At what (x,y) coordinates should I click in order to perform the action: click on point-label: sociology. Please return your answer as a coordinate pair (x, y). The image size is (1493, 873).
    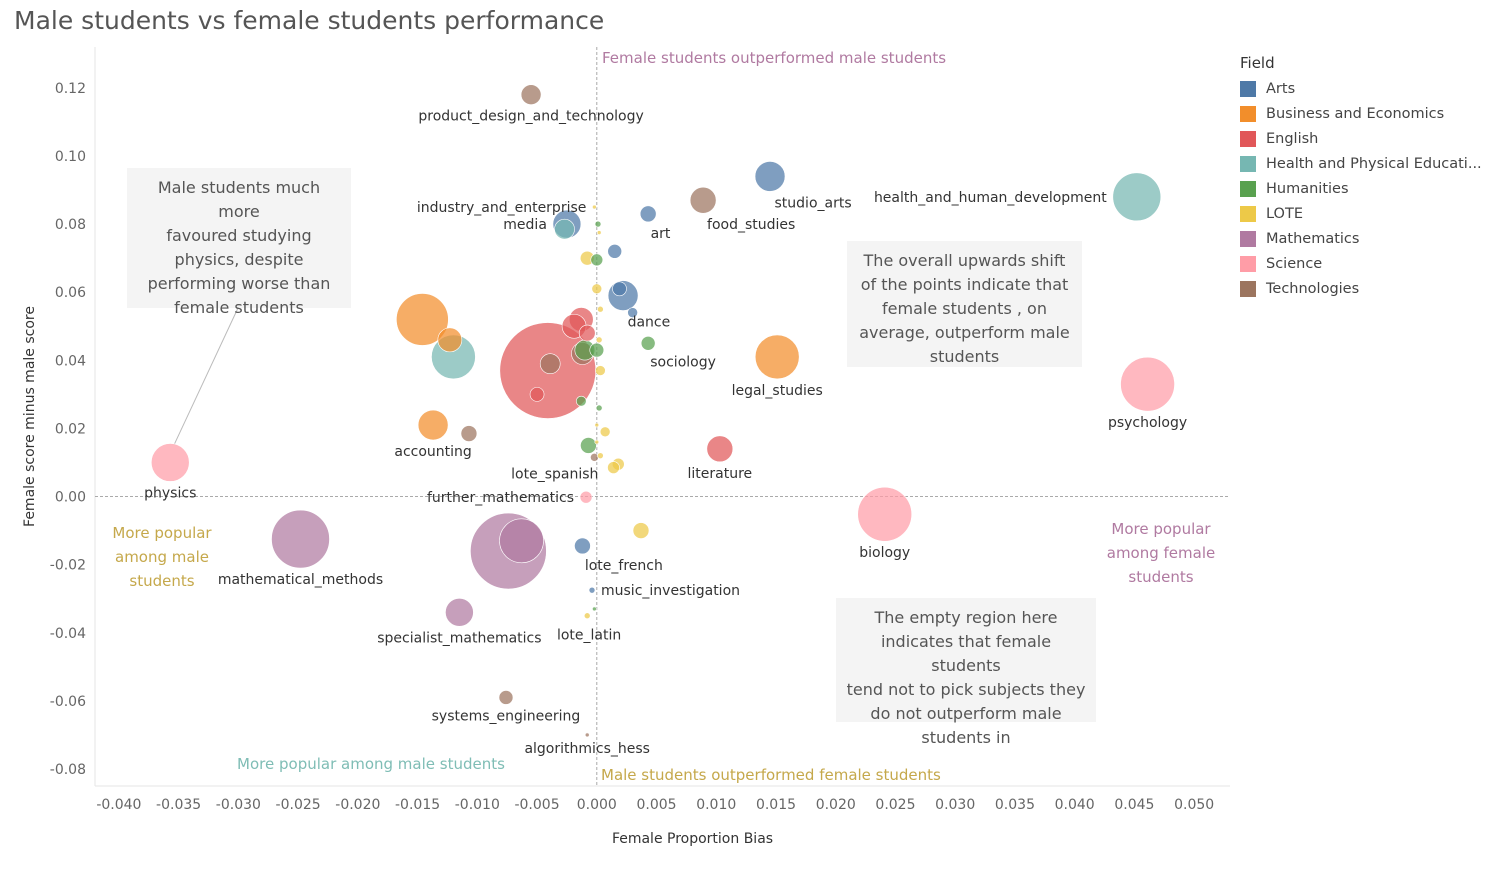
    Looking at the image, I should click on (683, 362).